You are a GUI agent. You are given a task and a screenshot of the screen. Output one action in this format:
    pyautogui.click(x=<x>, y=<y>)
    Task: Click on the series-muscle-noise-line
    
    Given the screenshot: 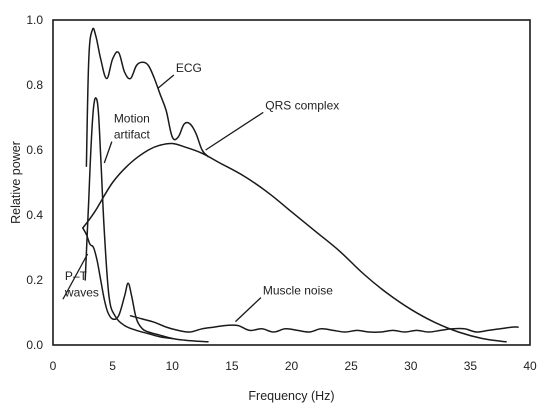 What is the action you would take?
    pyautogui.click(x=324, y=324)
    